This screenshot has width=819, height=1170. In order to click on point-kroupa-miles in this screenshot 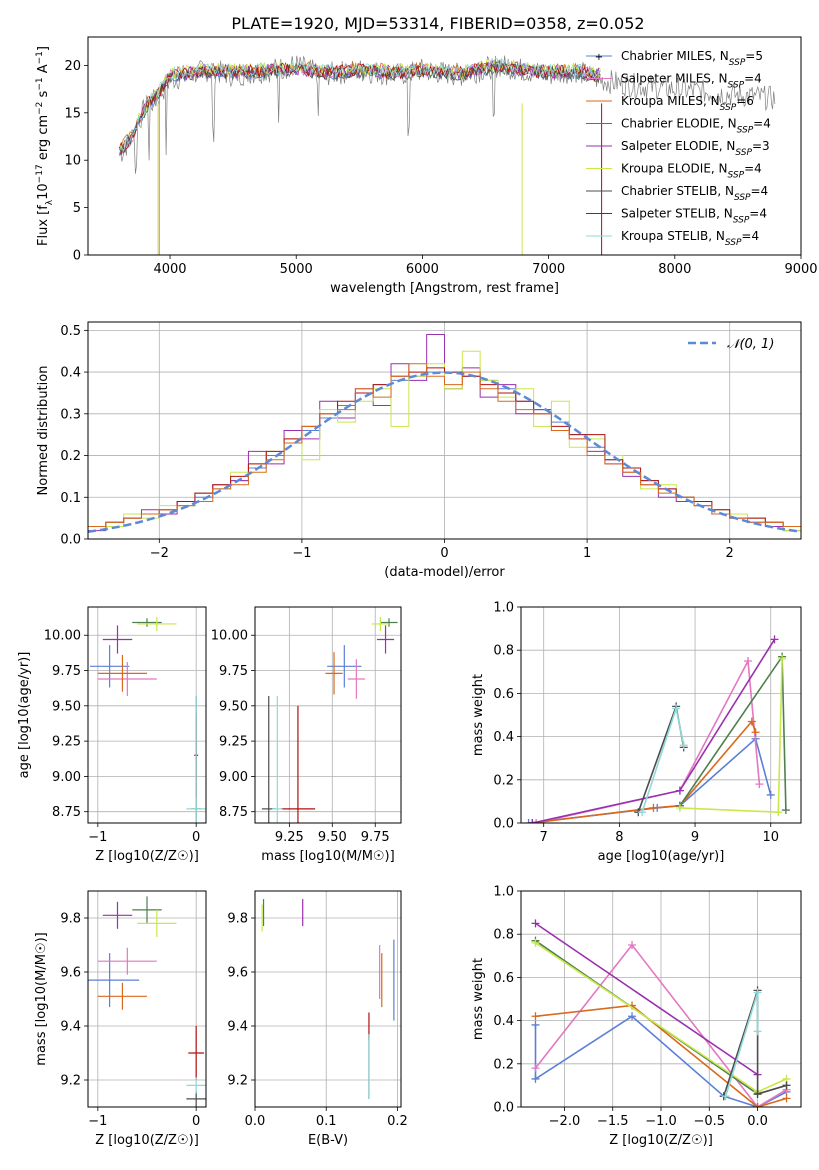, I will do `click(122, 996)`.